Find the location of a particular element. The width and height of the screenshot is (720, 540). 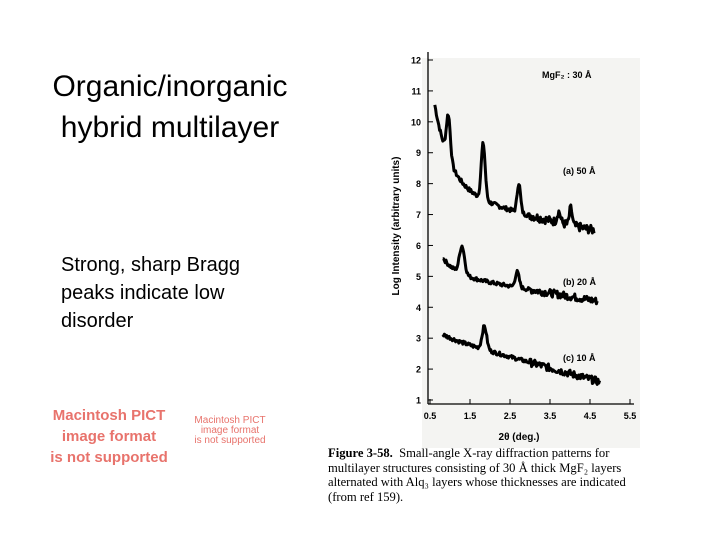

y-tick-label: 2 is located at coordinates (418, 370).